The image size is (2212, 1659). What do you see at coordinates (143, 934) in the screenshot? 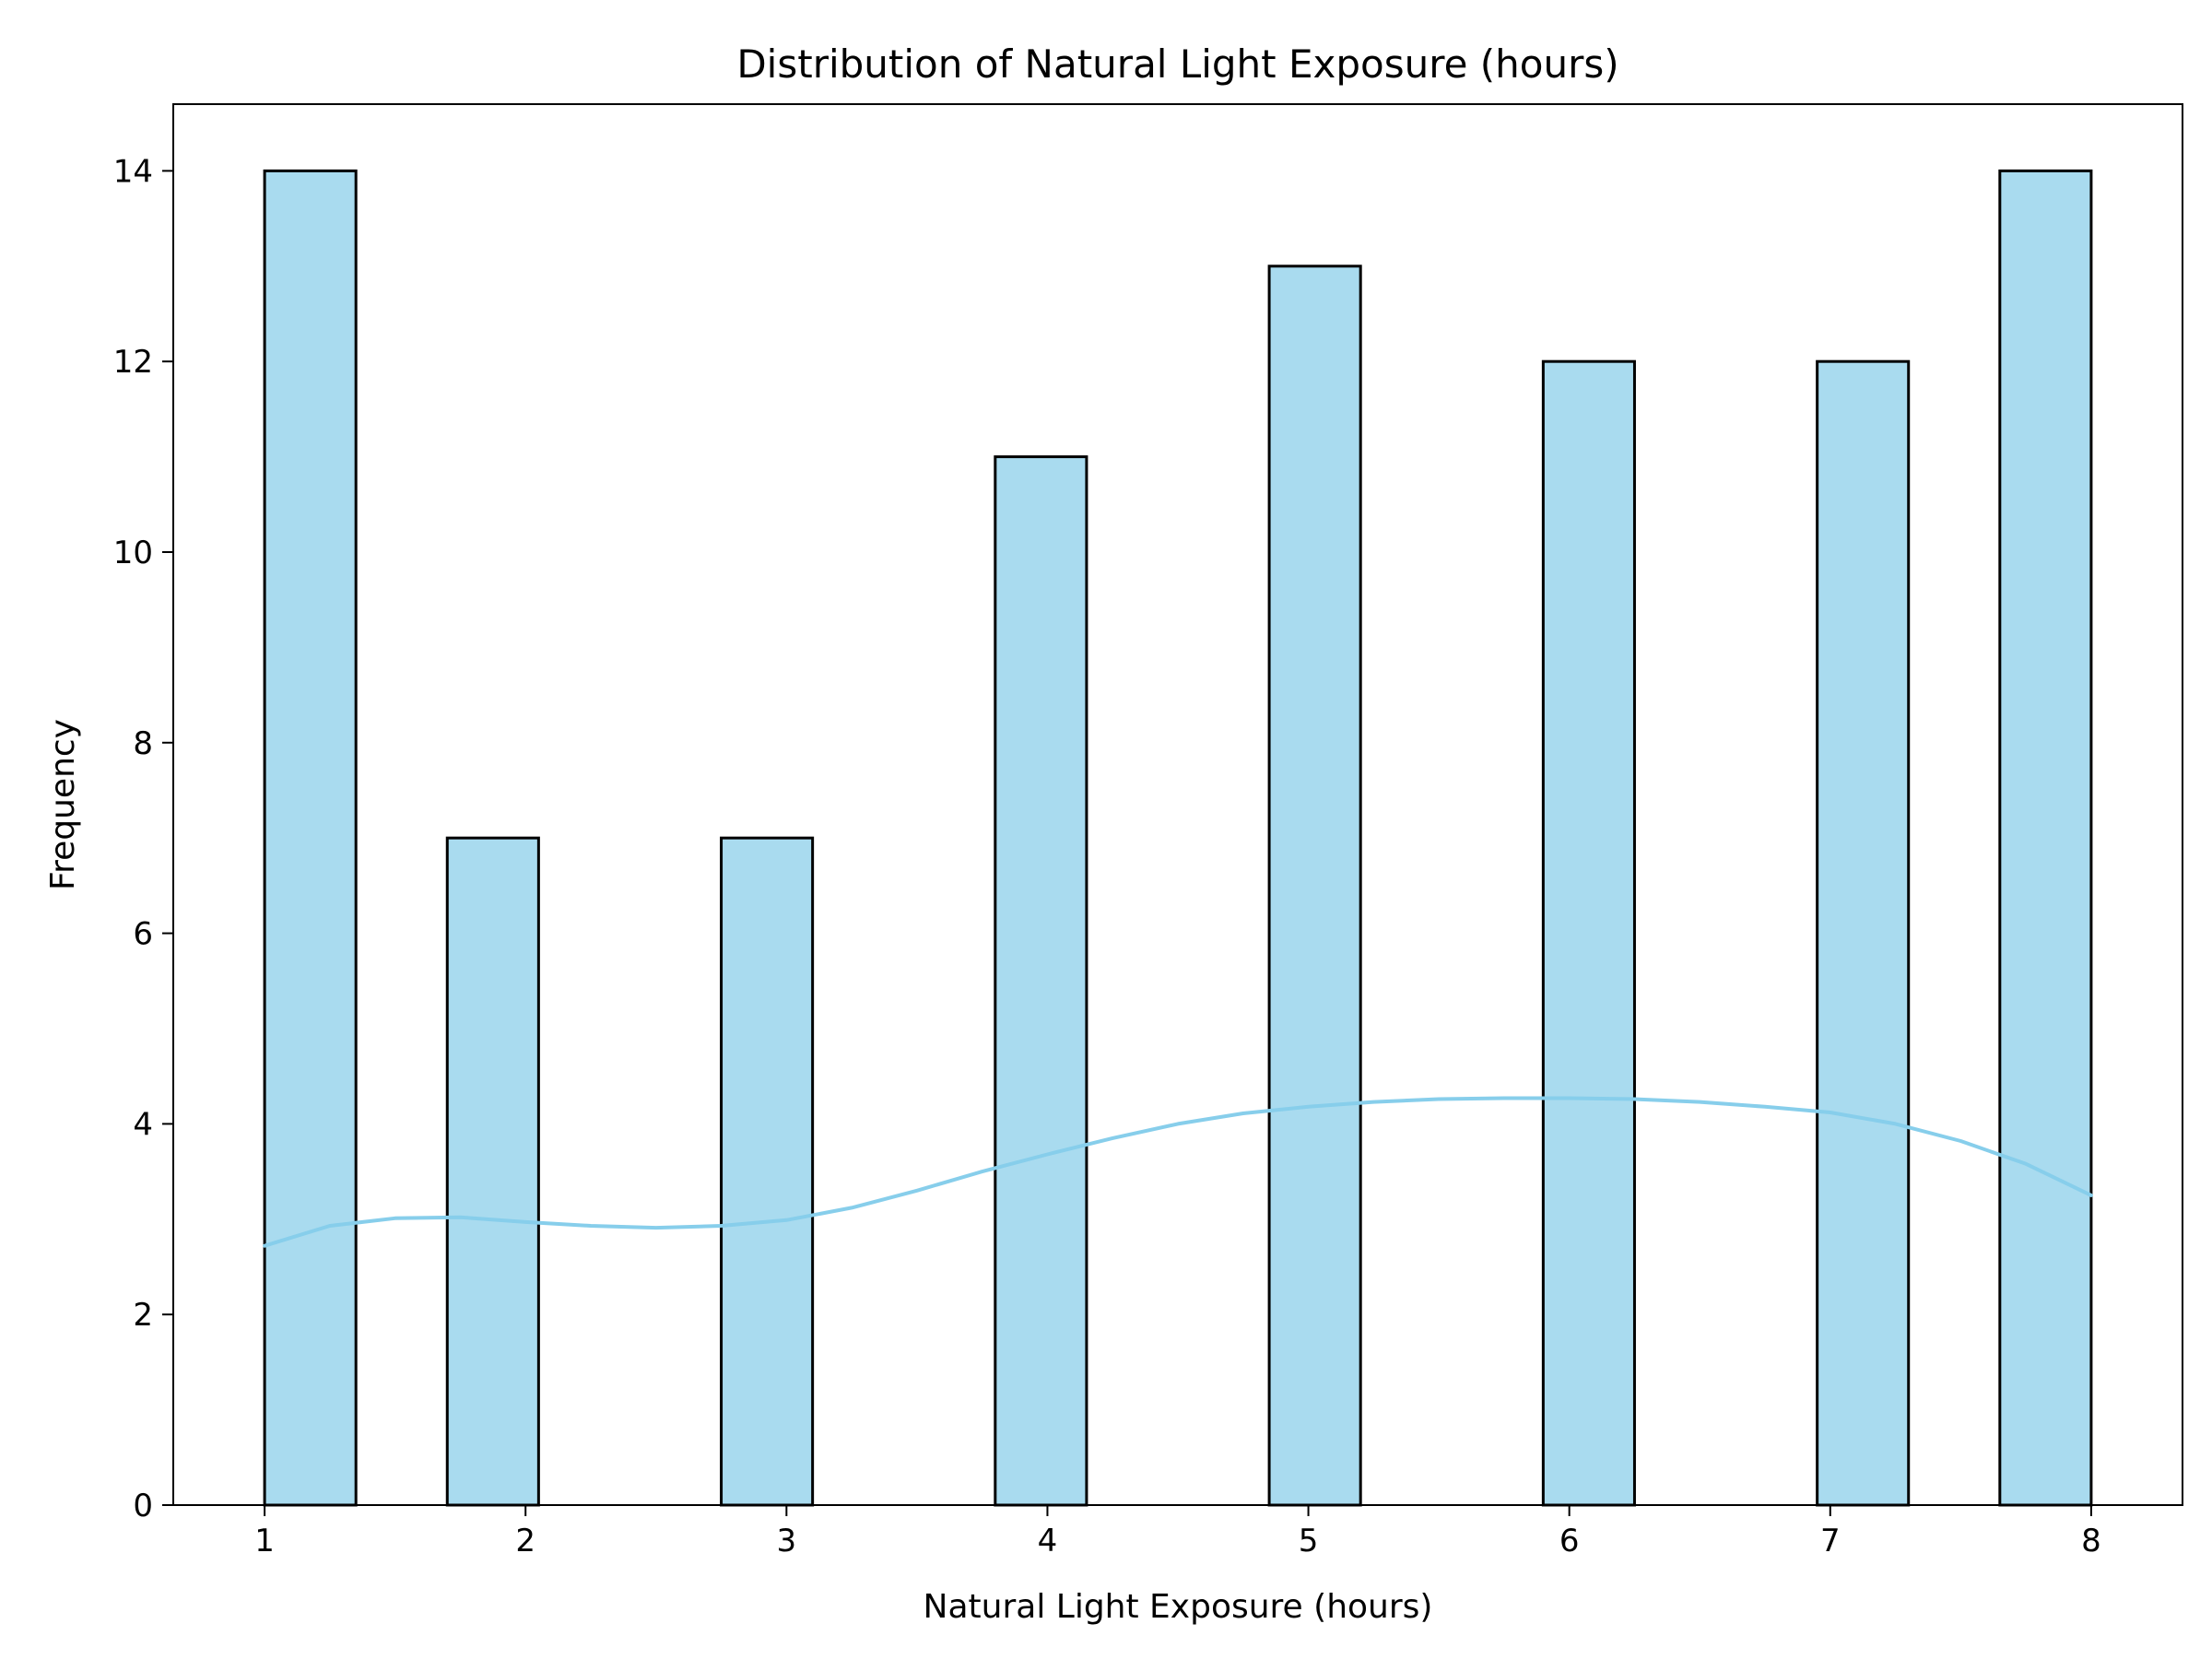
I see `y-tick-label: 6` at bounding box center [143, 934].